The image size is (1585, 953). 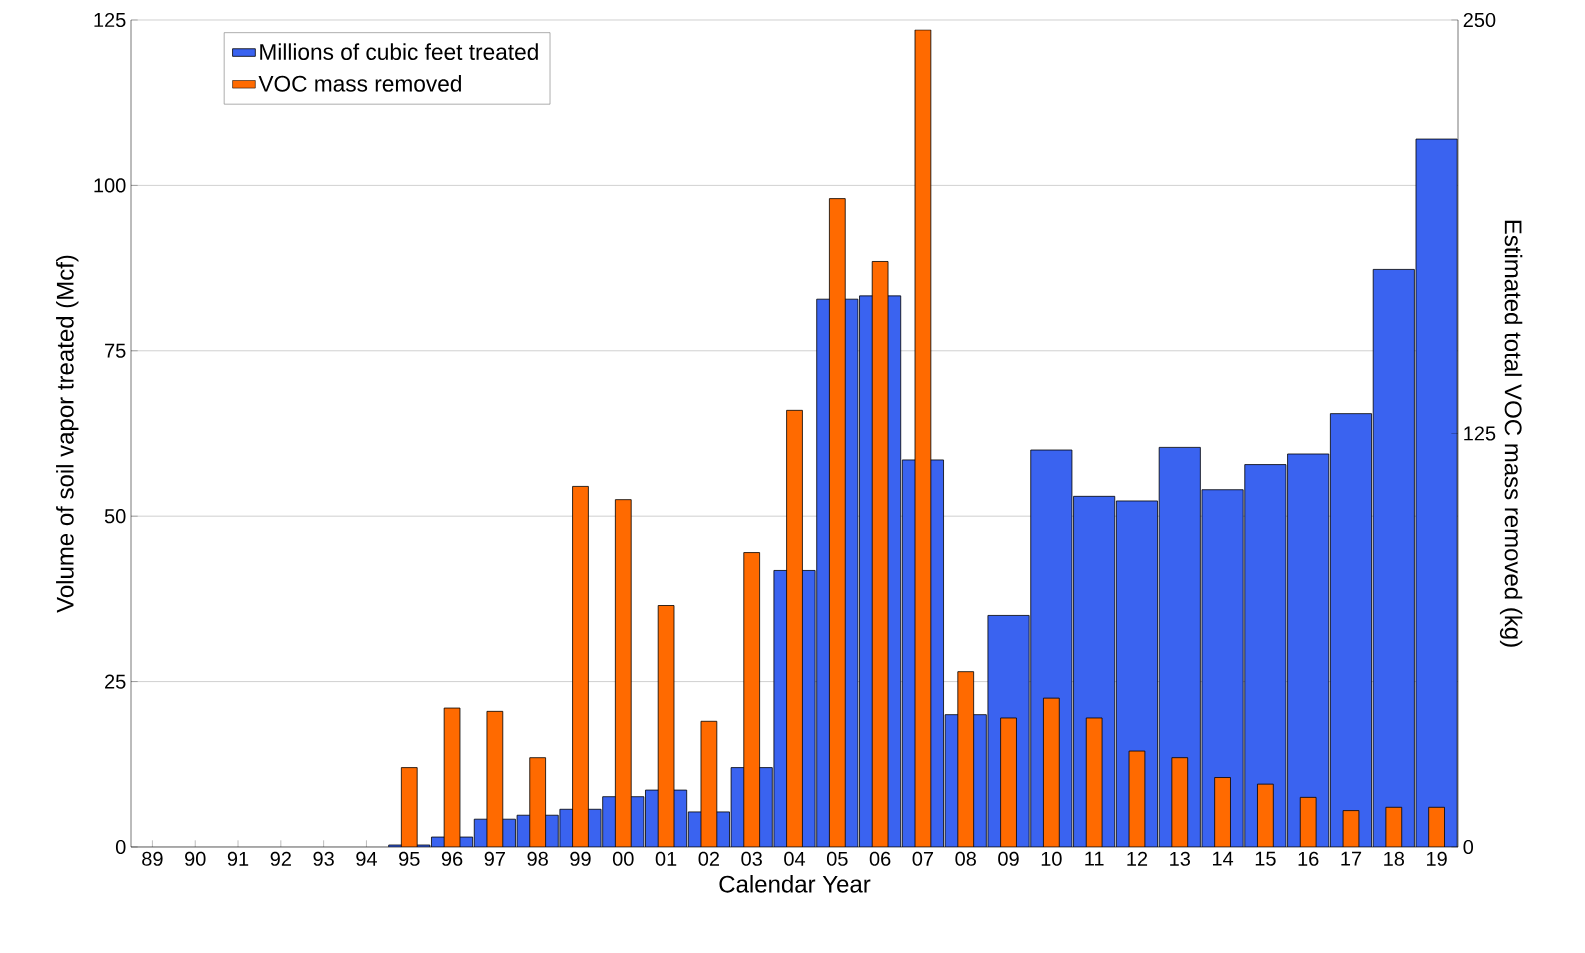 What do you see at coordinates (666, 858) in the screenshot?
I see `x-tick-label: 01` at bounding box center [666, 858].